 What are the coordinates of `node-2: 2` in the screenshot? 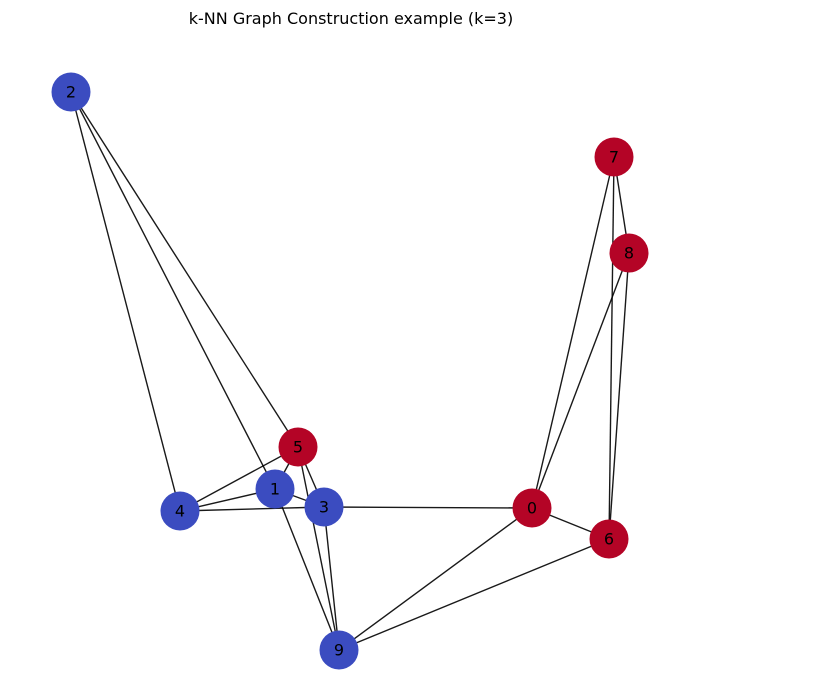 It's located at (71, 92).